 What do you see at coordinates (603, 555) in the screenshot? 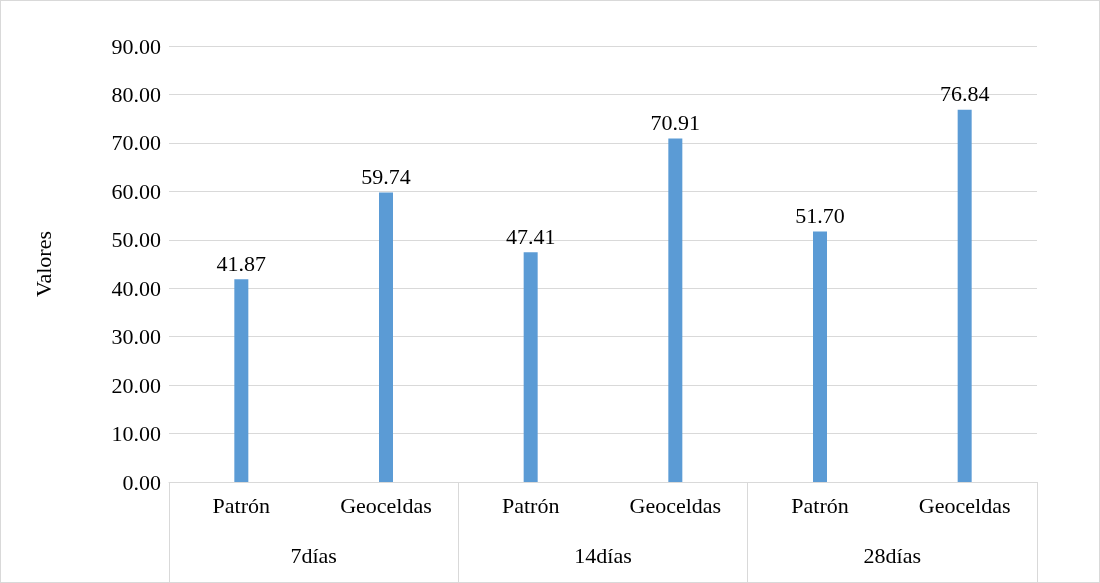
I see `text: 14días` at bounding box center [603, 555].